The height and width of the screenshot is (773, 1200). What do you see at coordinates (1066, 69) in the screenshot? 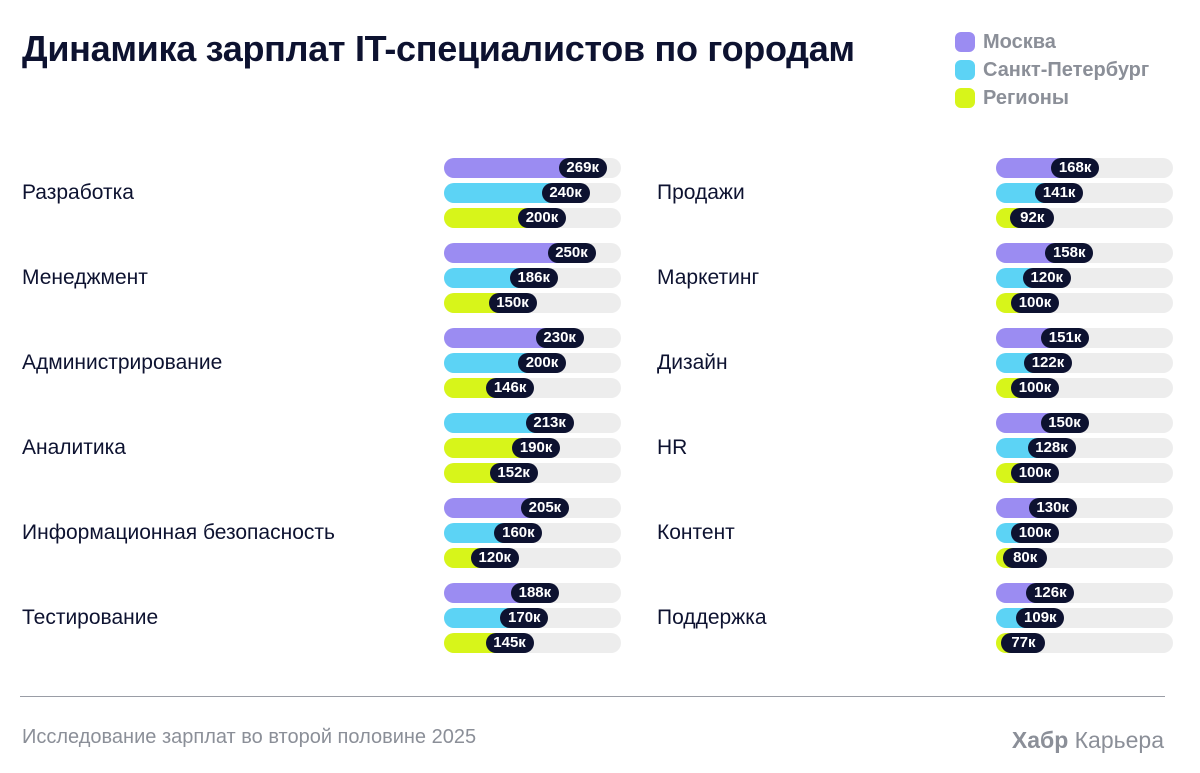
I see `legend-label-spb: Санкт-Петербург` at bounding box center [1066, 69].